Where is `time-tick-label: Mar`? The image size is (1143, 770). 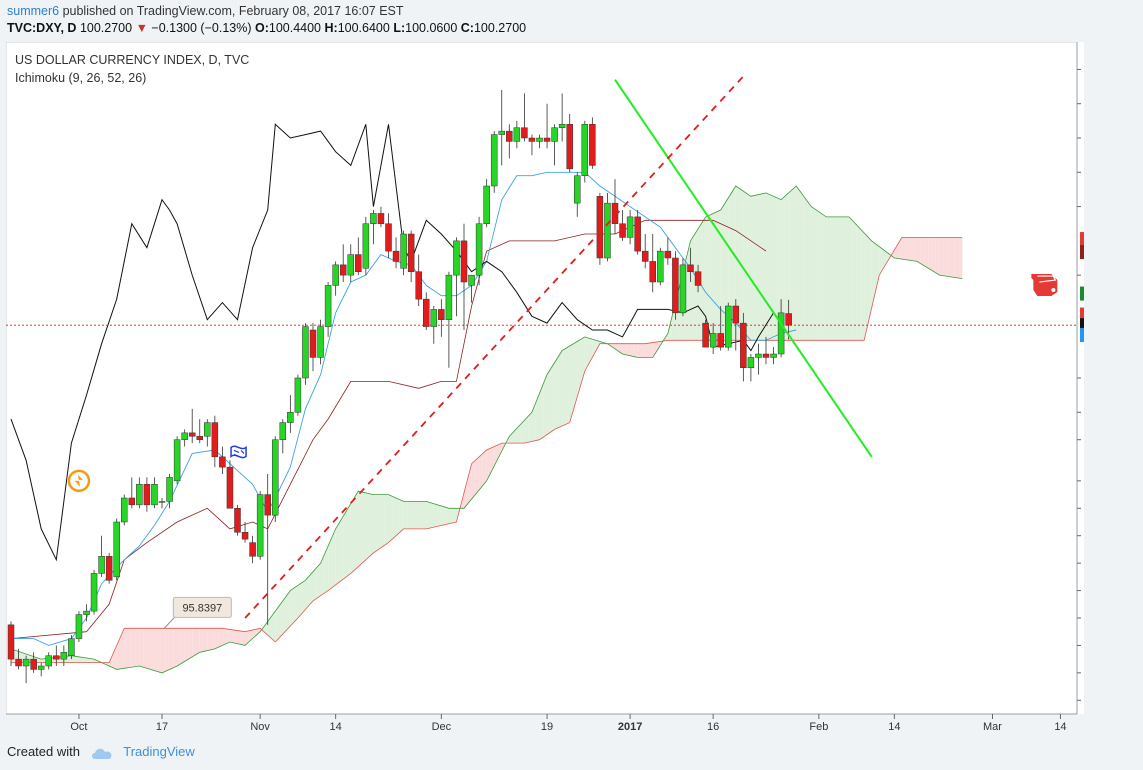
time-tick-label: Mar is located at coordinates (992, 727).